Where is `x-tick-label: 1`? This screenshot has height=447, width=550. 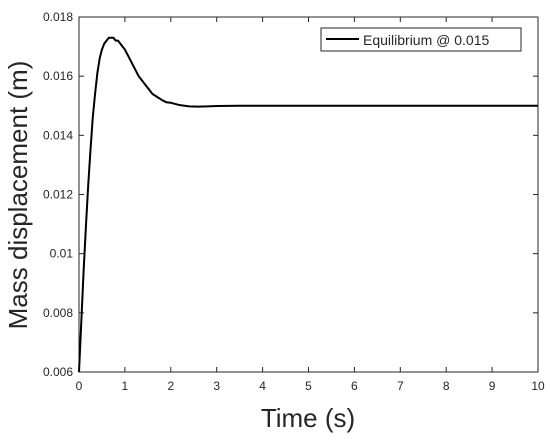 x-tick-label: 1 is located at coordinates (125, 386).